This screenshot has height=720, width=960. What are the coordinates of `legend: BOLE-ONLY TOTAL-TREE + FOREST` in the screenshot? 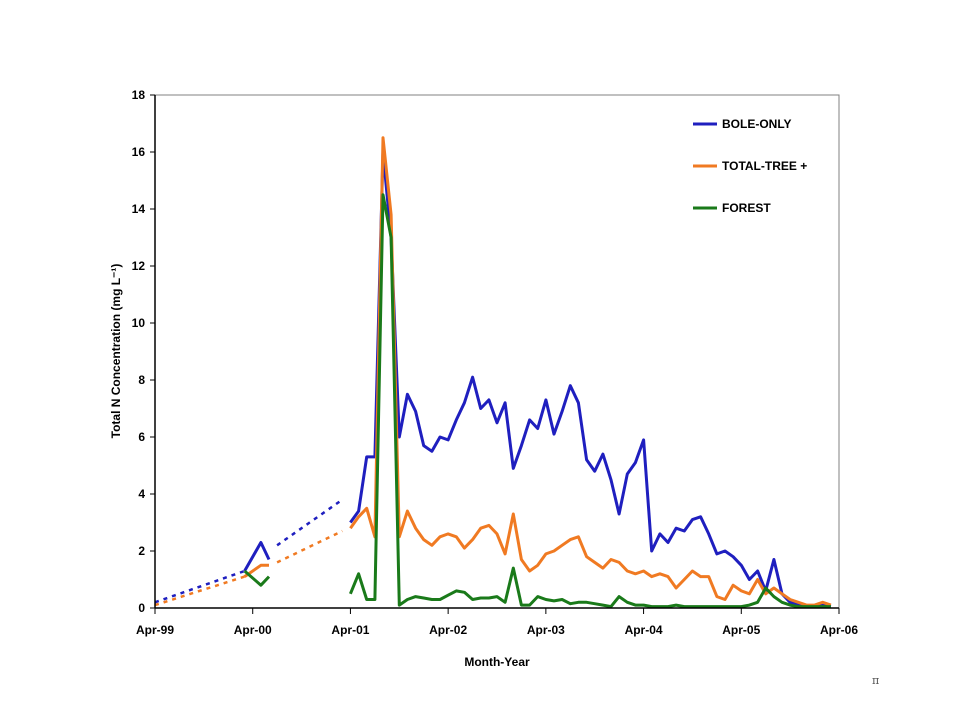 It's located at (750, 166).